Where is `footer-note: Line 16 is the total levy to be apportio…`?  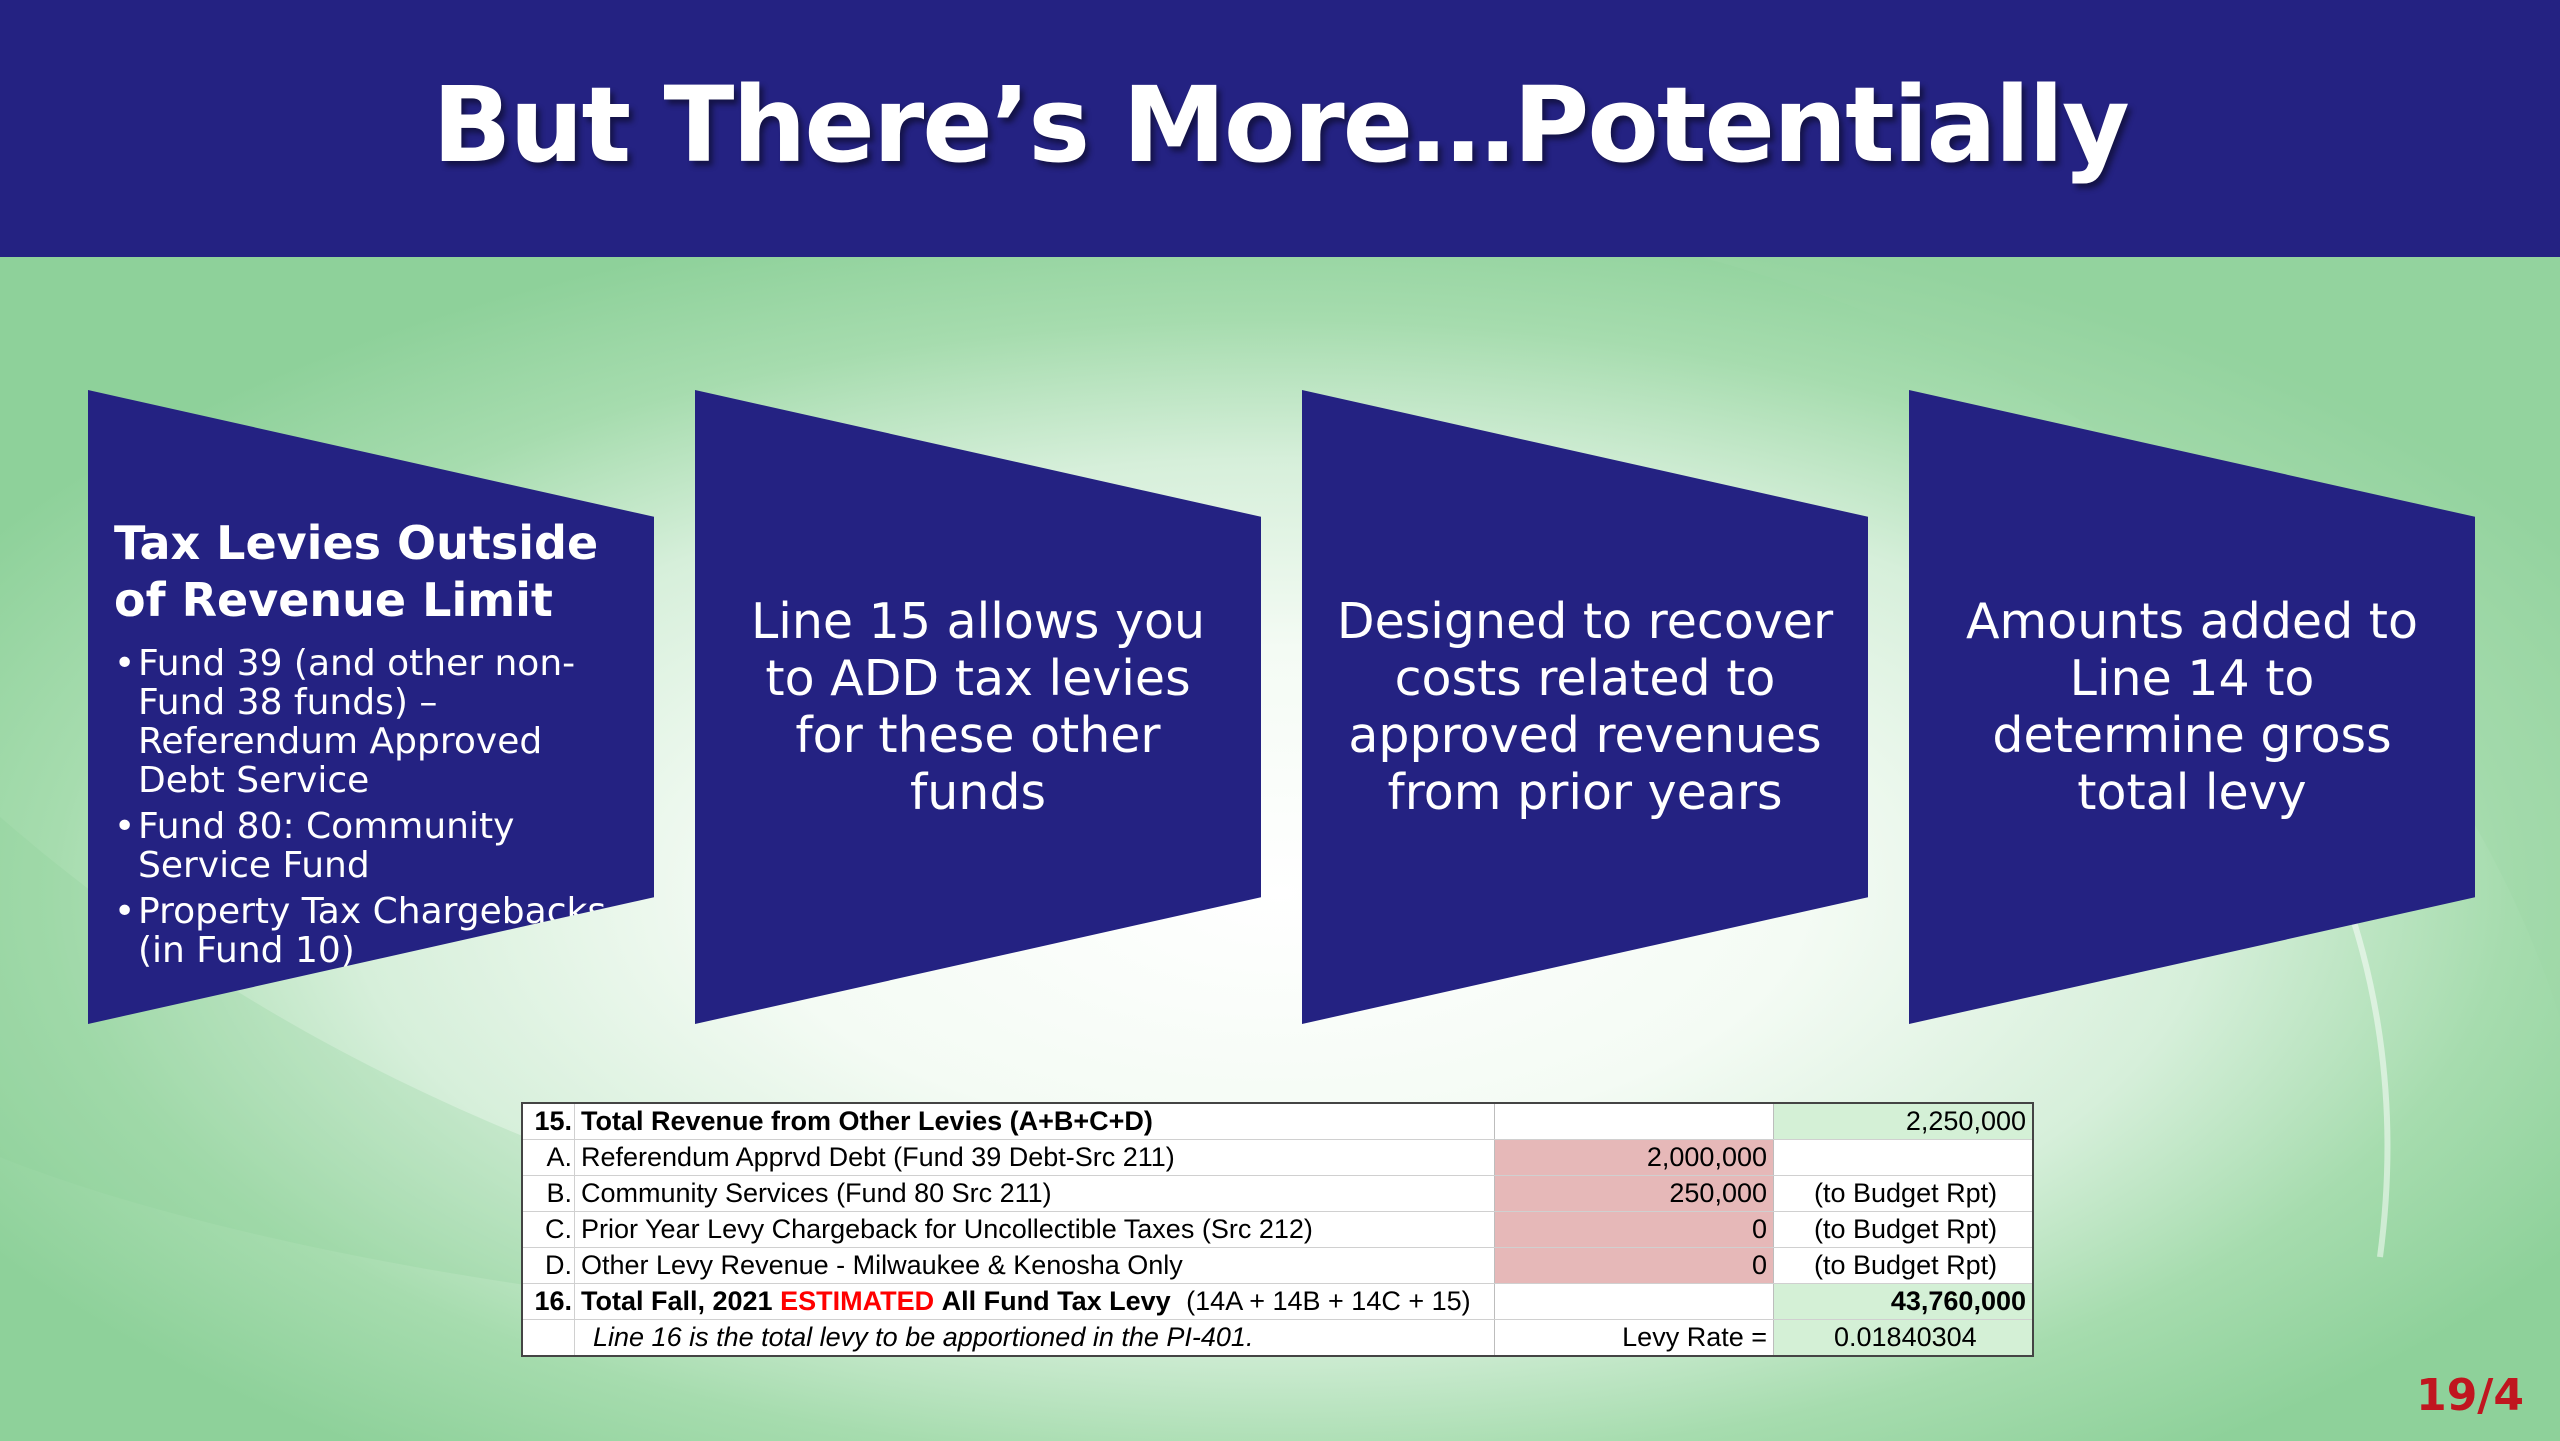 footer-note: Line 16 is the total levy to be apportio… is located at coordinates (1034, 1338).